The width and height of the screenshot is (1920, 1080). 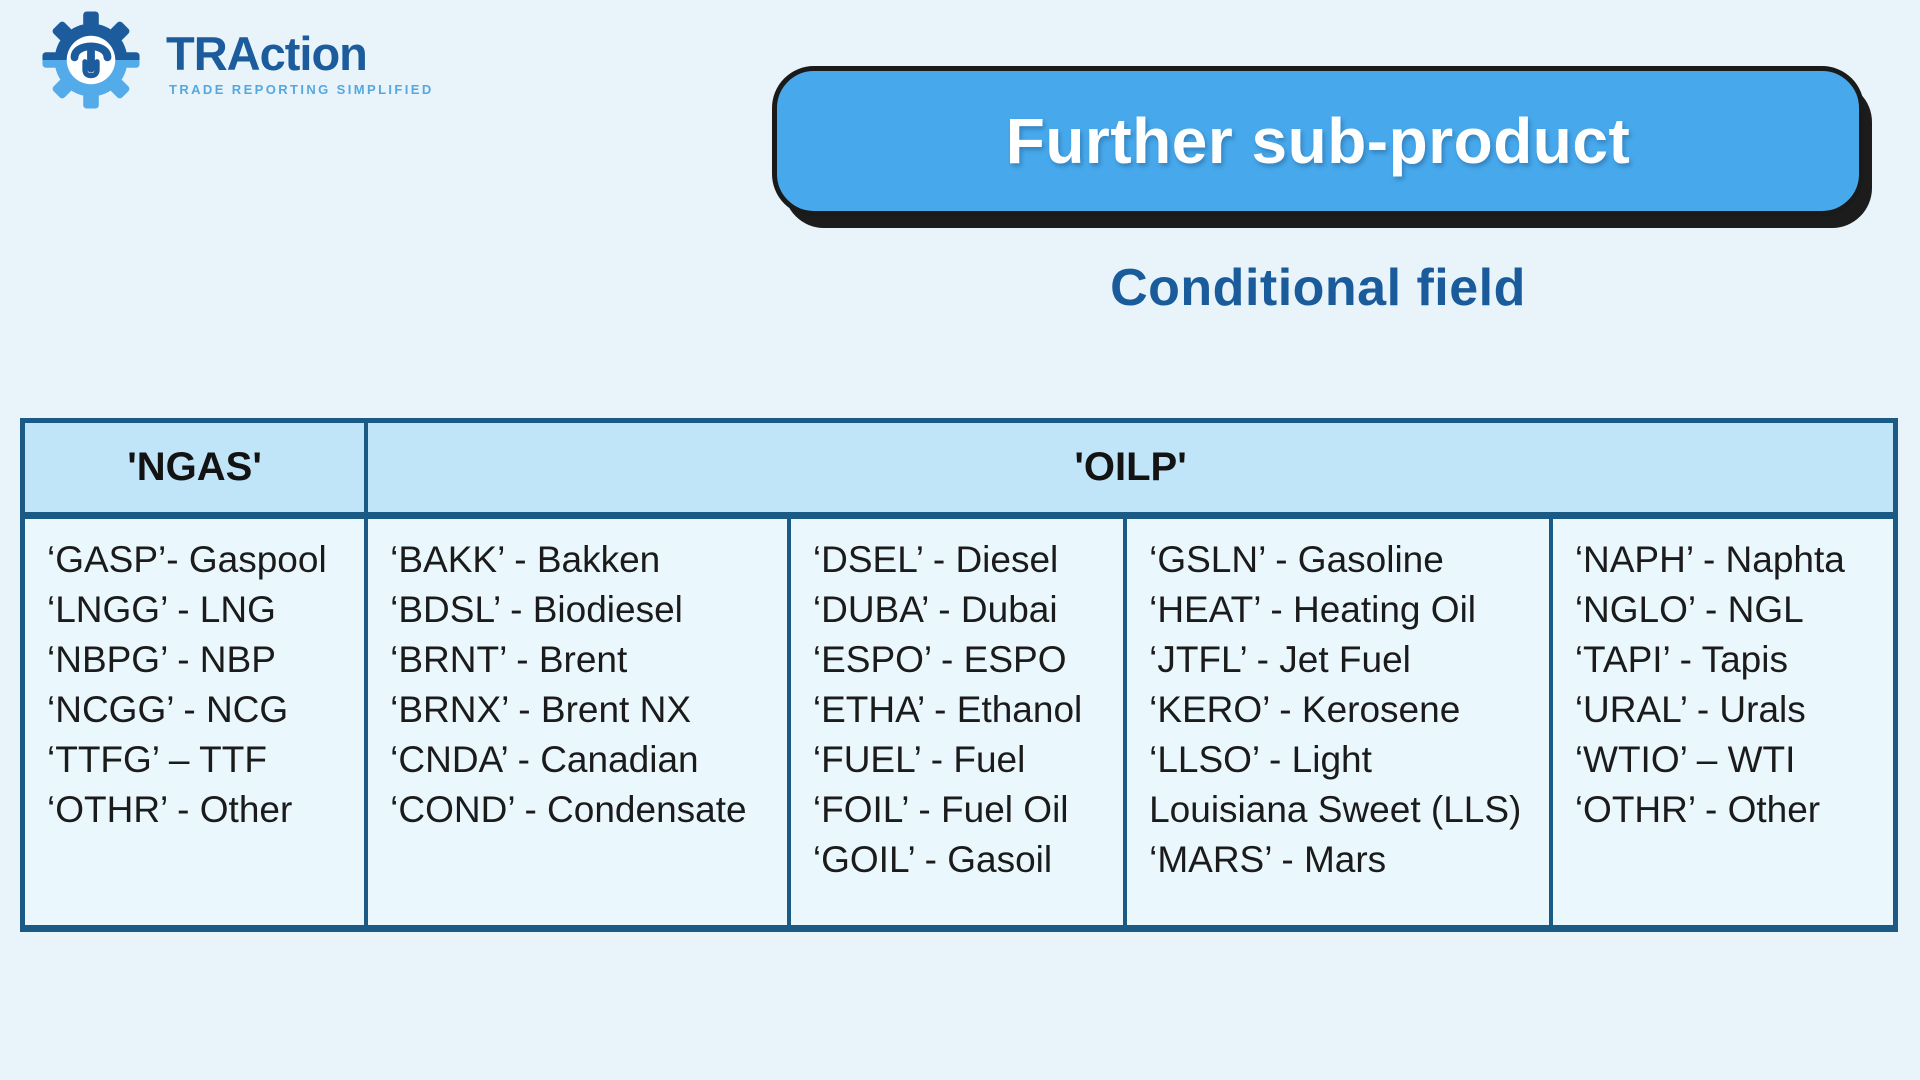 I want to click on code-entry: ‘BRNX’ - Brent NX, so click(x=541, y=709).